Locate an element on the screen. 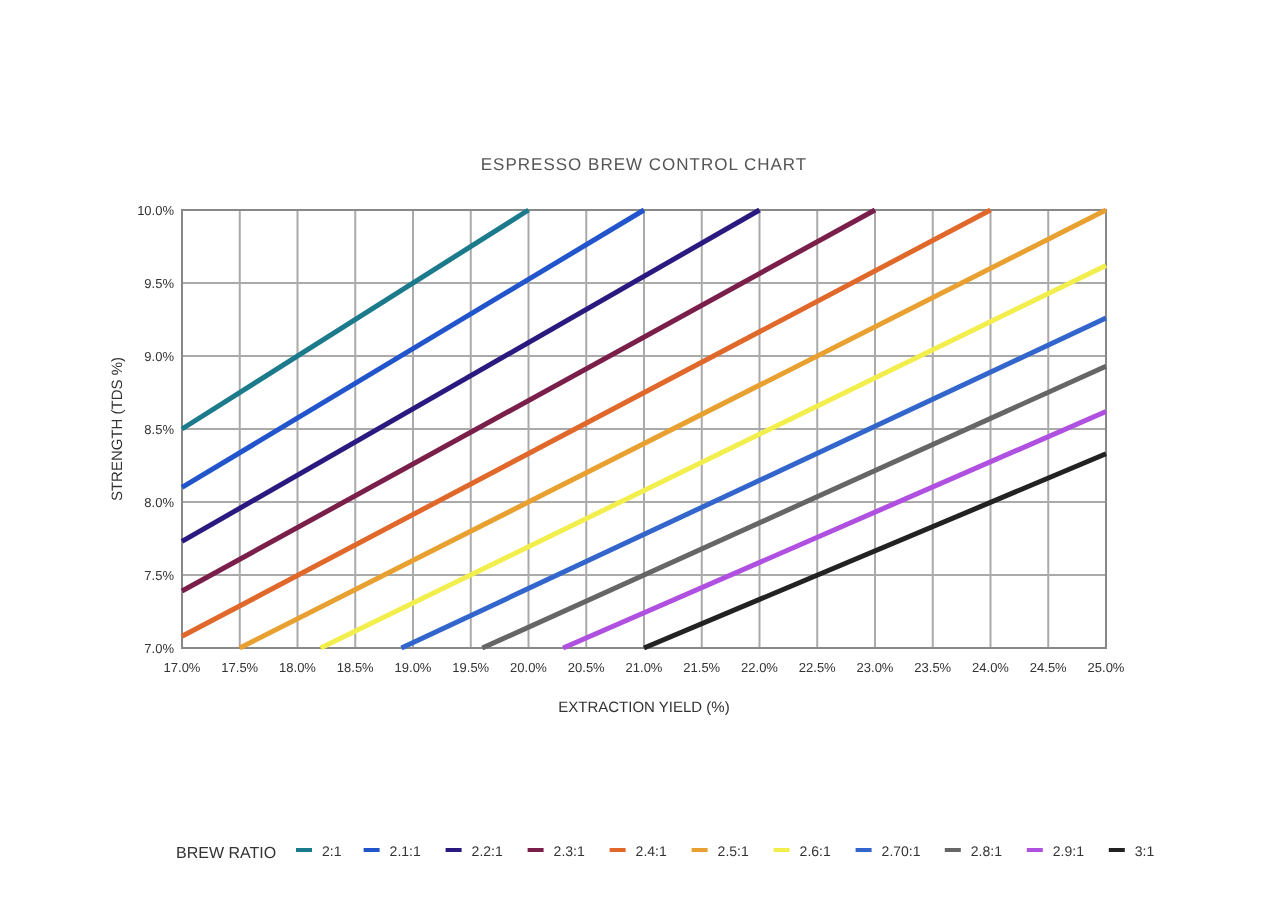 The width and height of the screenshot is (1280, 904). chart-title: ESPRESSO BREW CONTROL CHART is located at coordinates (644, 164).